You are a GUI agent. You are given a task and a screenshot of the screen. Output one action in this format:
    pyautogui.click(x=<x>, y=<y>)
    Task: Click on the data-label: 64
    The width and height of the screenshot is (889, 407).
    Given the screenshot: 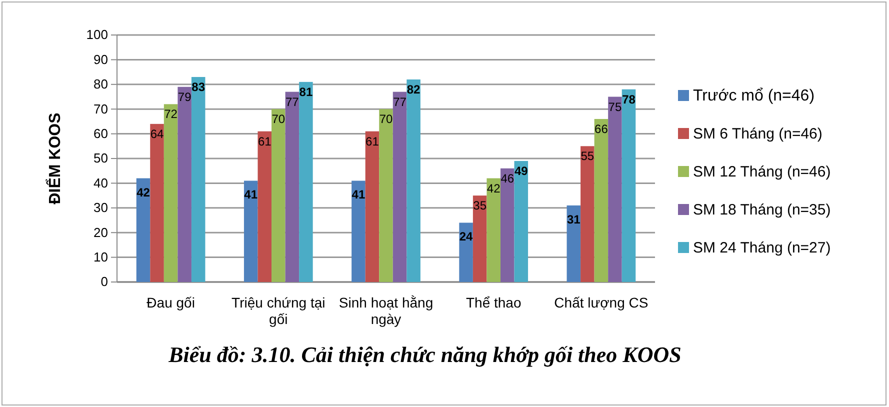 What is the action you would take?
    pyautogui.click(x=157, y=133)
    